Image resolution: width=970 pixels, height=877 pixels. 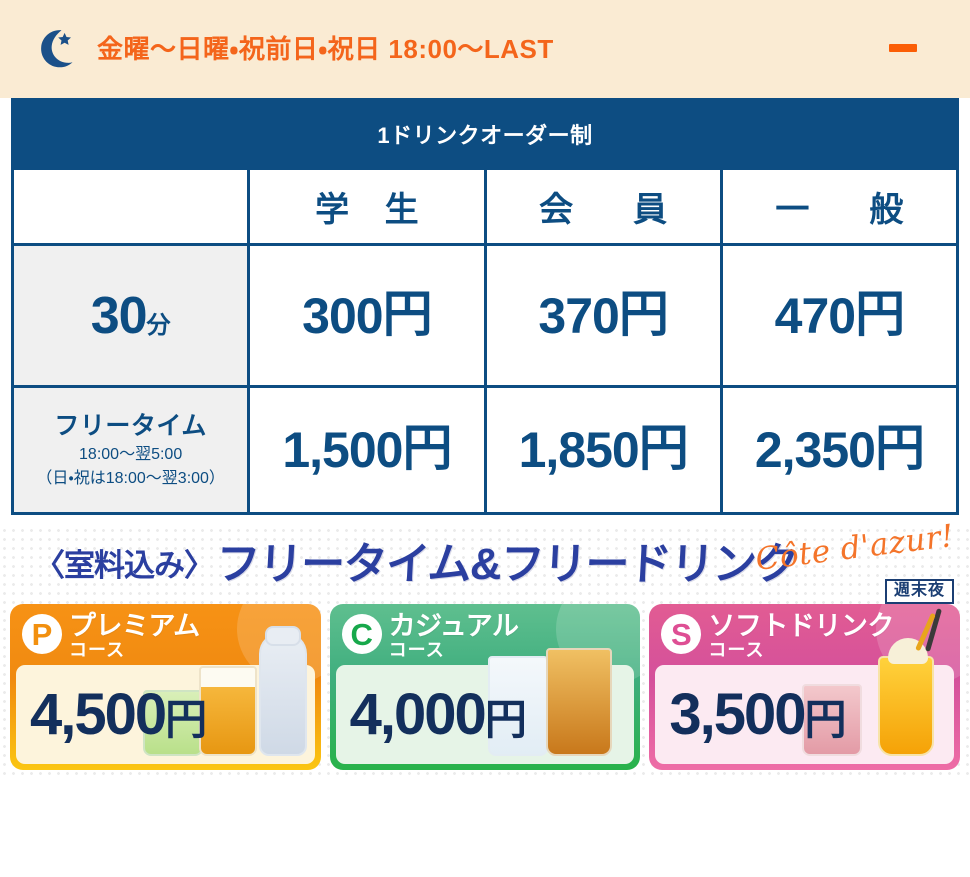 What do you see at coordinates (507, 564) in the screenshot?
I see `promo-headline-main: フリータイム&フリードリンク` at bounding box center [507, 564].